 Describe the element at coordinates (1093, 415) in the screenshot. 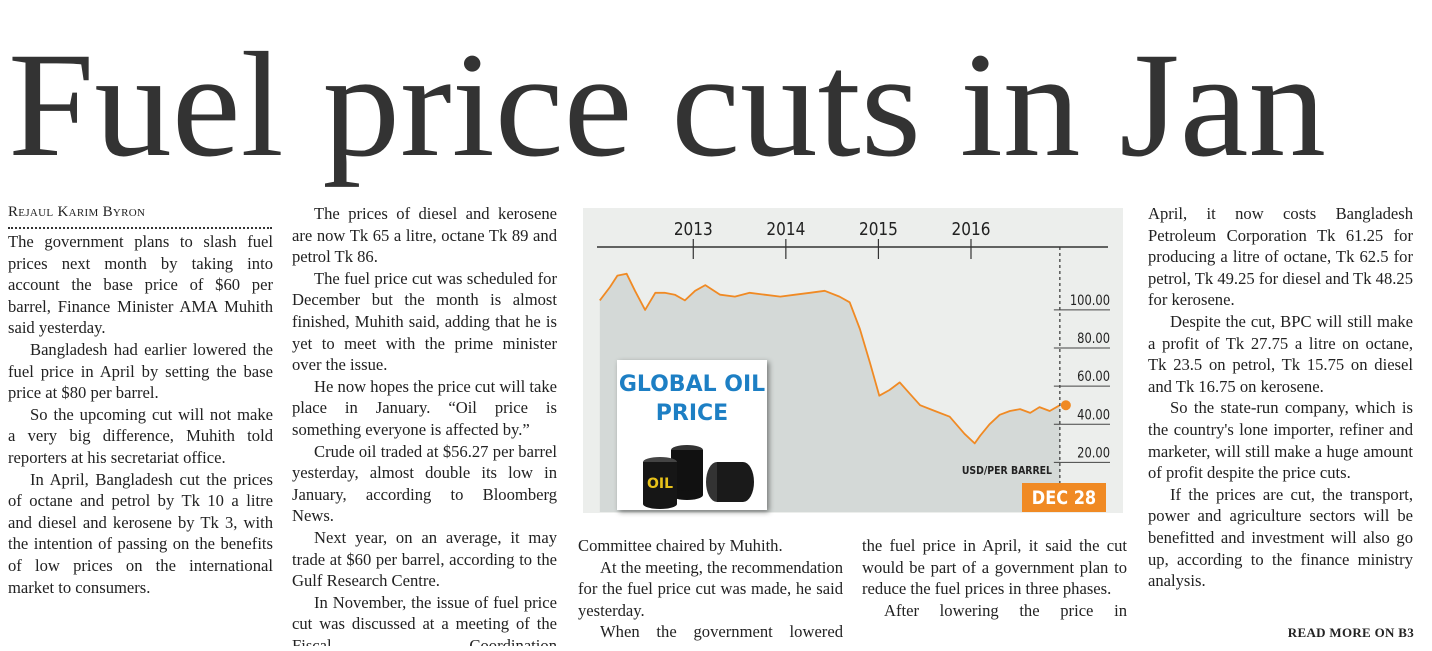

I see `y-tick-label: 40.00` at that location.